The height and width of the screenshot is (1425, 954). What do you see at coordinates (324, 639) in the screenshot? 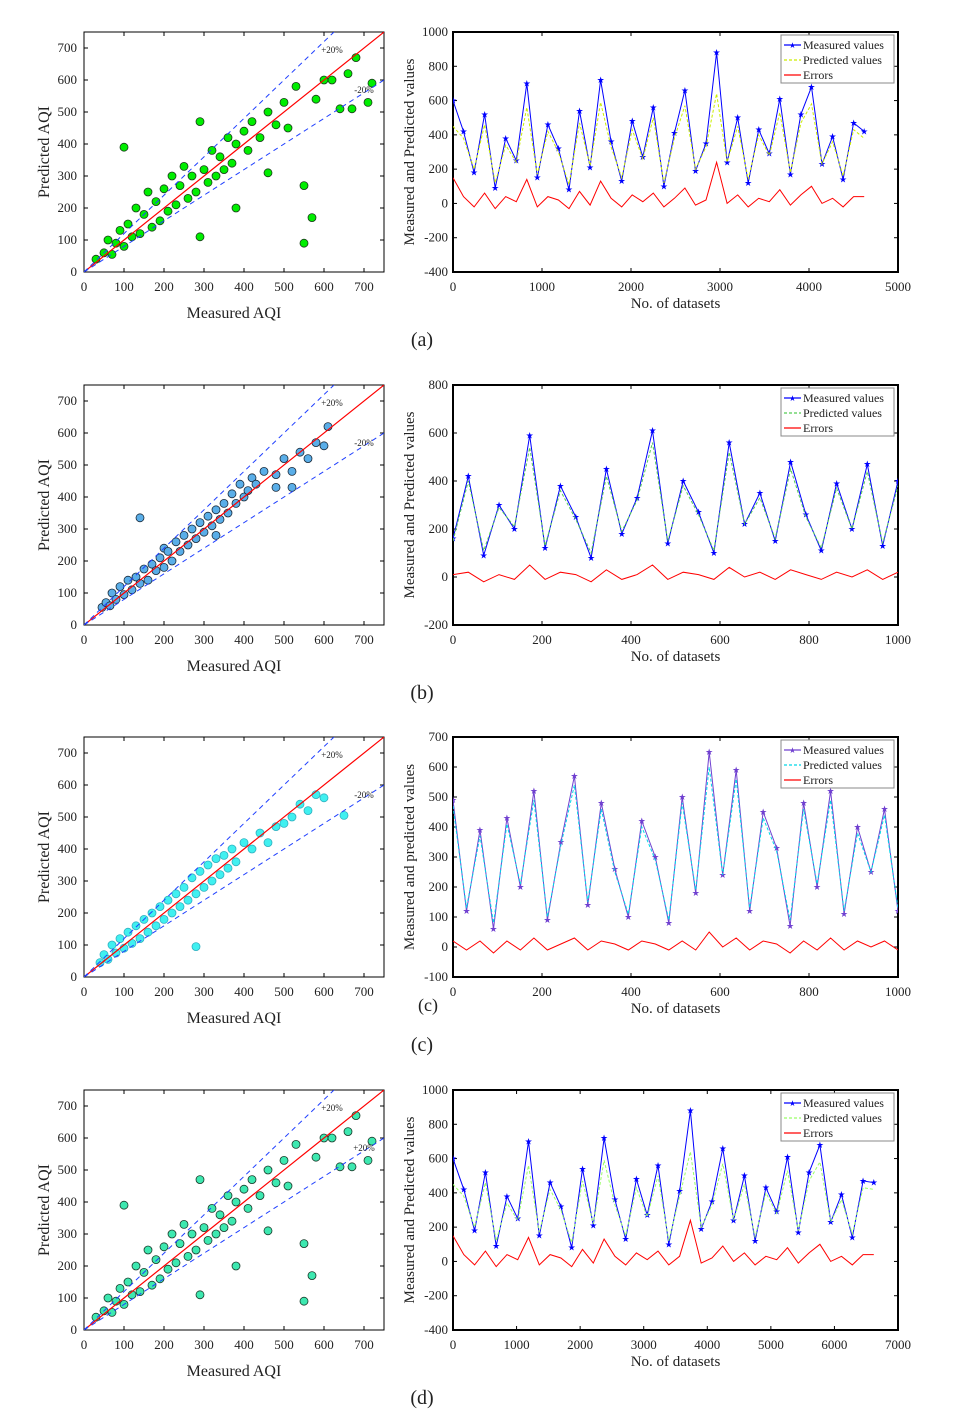
I see `x-tick-label: 600` at bounding box center [324, 639].